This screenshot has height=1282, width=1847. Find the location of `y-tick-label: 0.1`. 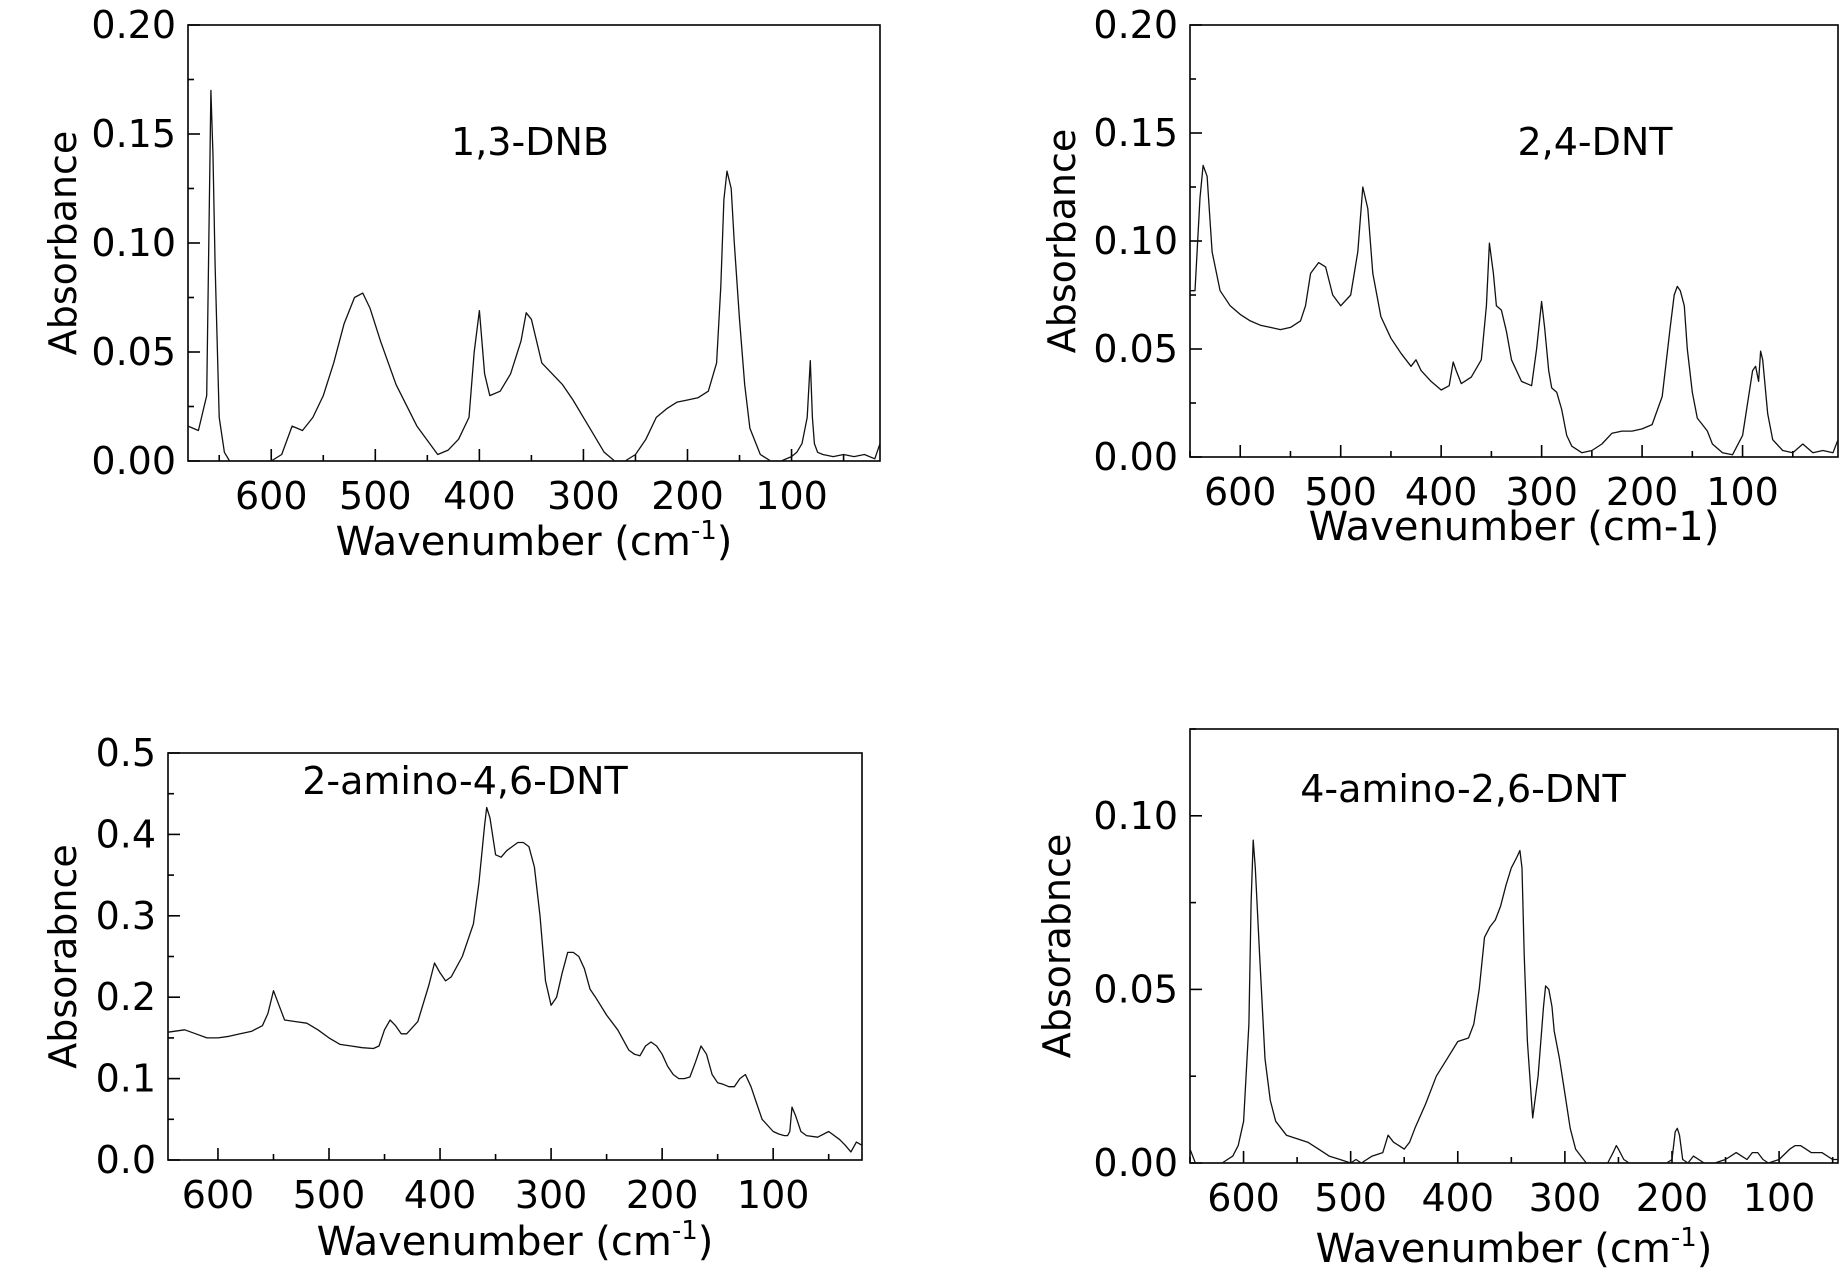

y-tick-label: 0.1 is located at coordinates (126, 1079).